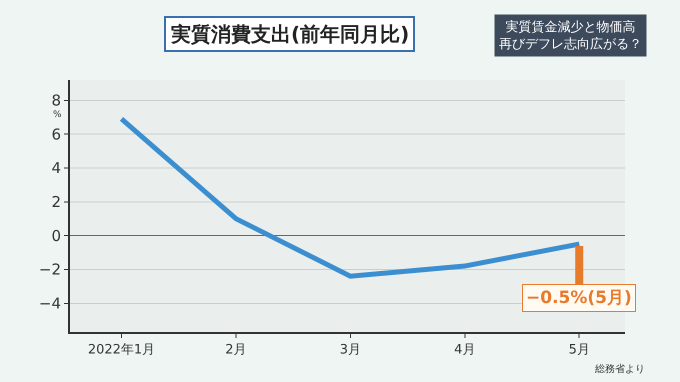  Describe the element at coordinates (49, 269) in the screenshot. I see `y-tick-label: −2` at that location.